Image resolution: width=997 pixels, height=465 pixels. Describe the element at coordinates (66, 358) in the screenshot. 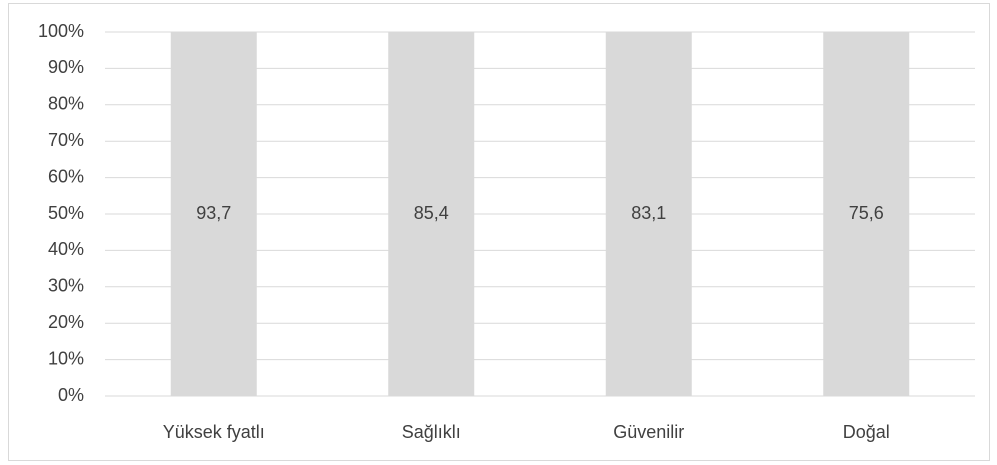

I see `y-tick-label: 10%` at that location.